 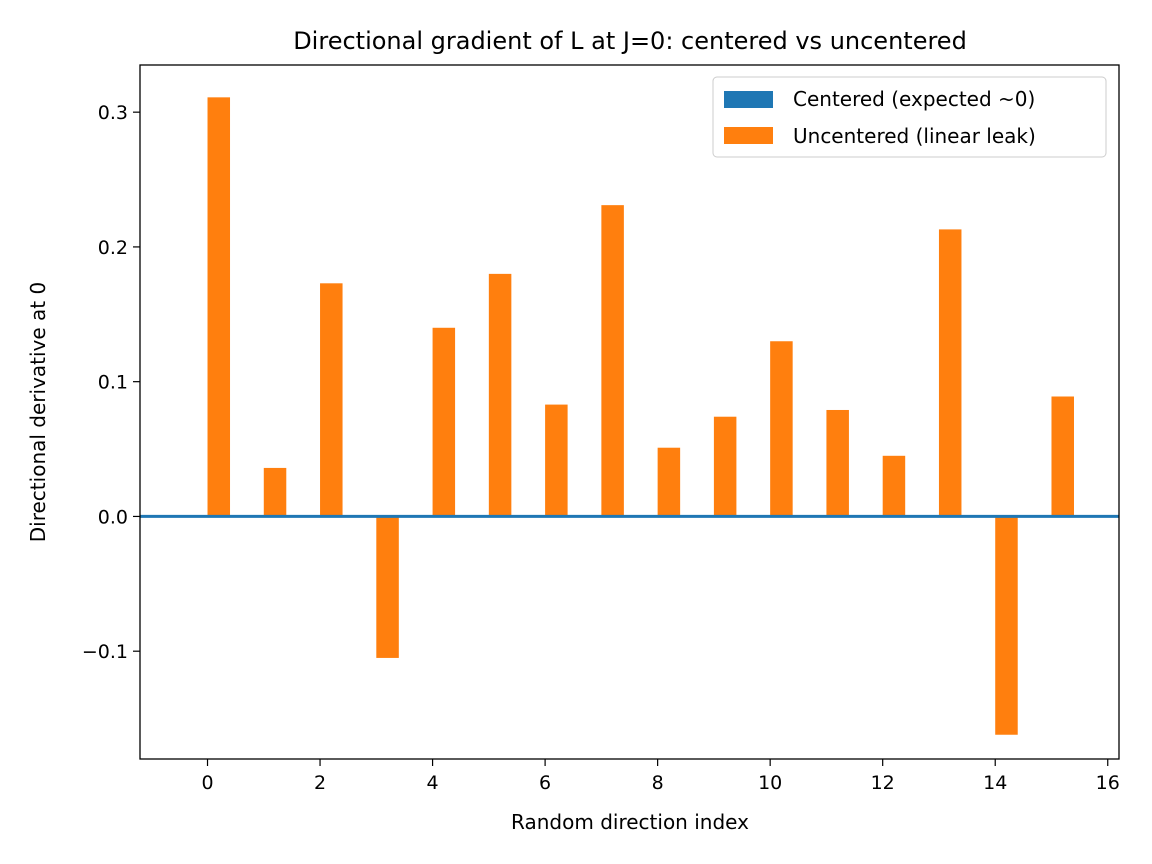 I want to click on x-tick-label: 12, so click(x=883, y=783).